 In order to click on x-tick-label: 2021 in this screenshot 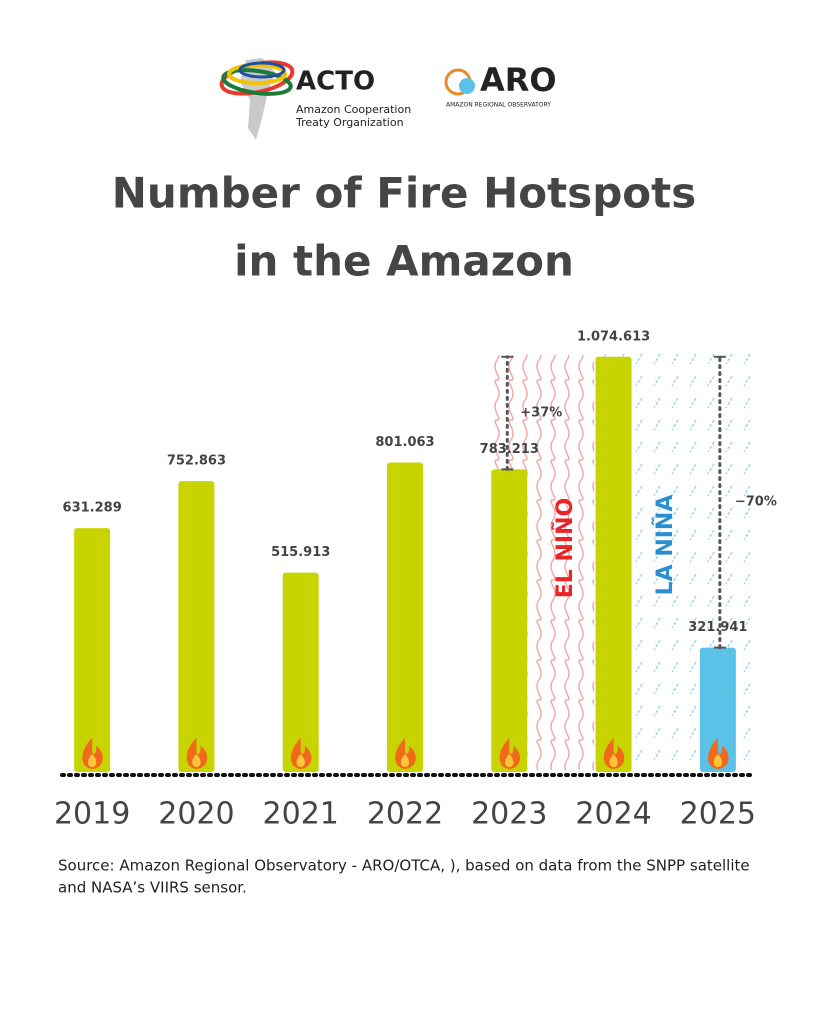, I will do `click(301, 814)`.